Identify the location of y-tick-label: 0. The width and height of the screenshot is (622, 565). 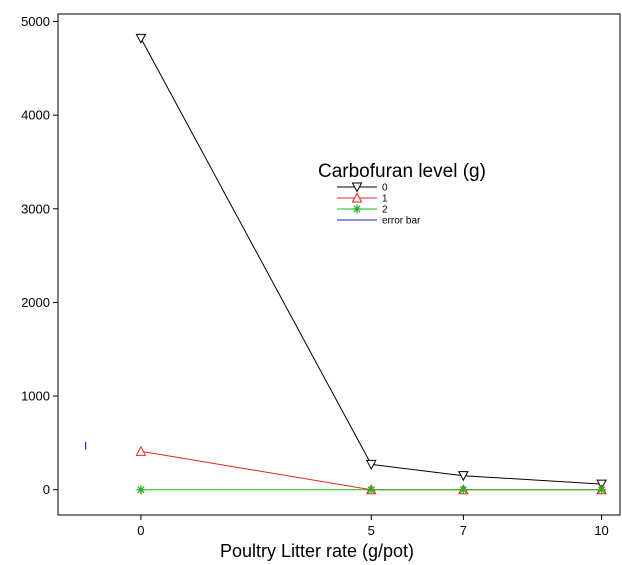
(46, 489).